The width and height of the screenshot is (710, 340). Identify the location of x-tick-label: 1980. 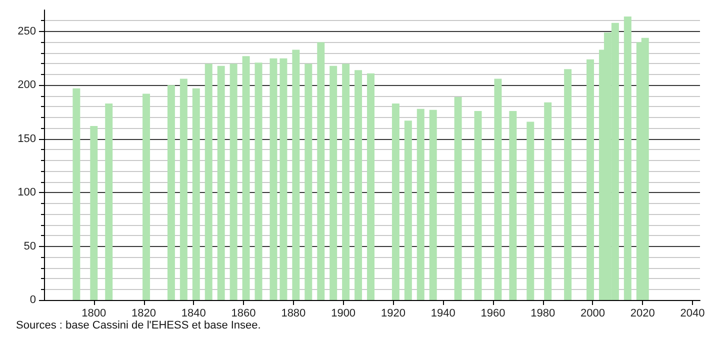
(543, 314).